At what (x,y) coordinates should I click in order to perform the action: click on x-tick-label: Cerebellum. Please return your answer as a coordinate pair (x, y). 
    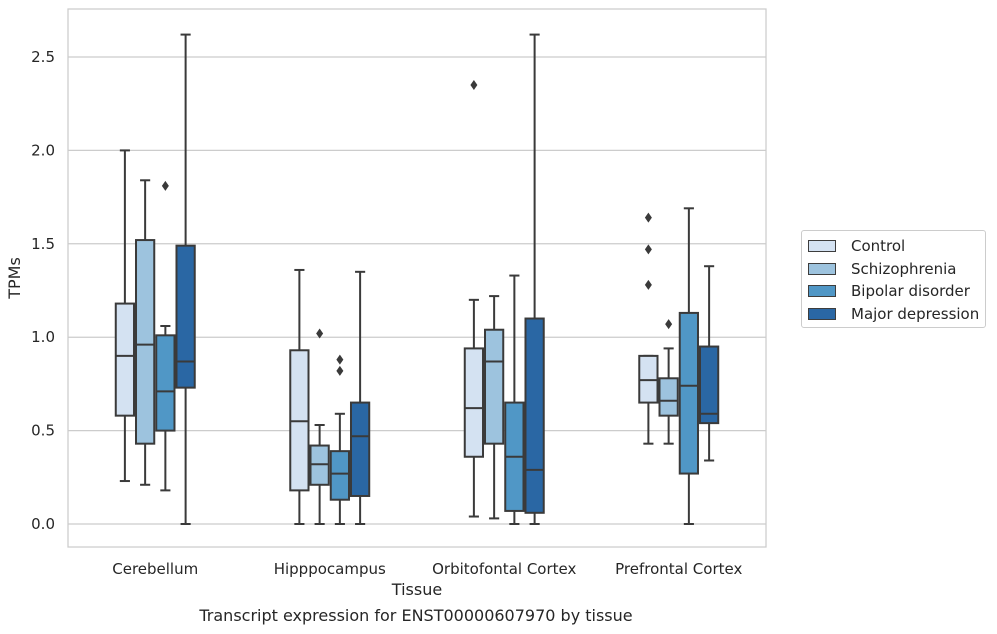
    Looking at the image, I should click on (155, 569).